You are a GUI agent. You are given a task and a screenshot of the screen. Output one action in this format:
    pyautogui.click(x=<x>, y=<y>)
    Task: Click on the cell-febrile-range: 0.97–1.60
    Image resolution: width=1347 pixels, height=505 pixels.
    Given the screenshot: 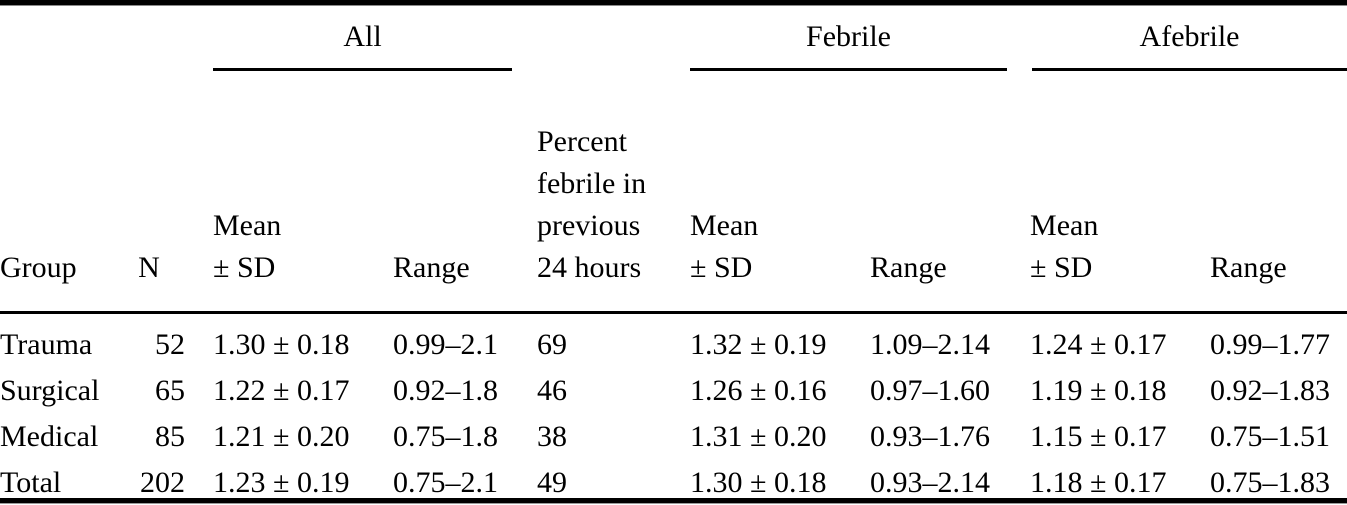 What is the action you would take?
    pyautogui.click(x=930, y=390)
    